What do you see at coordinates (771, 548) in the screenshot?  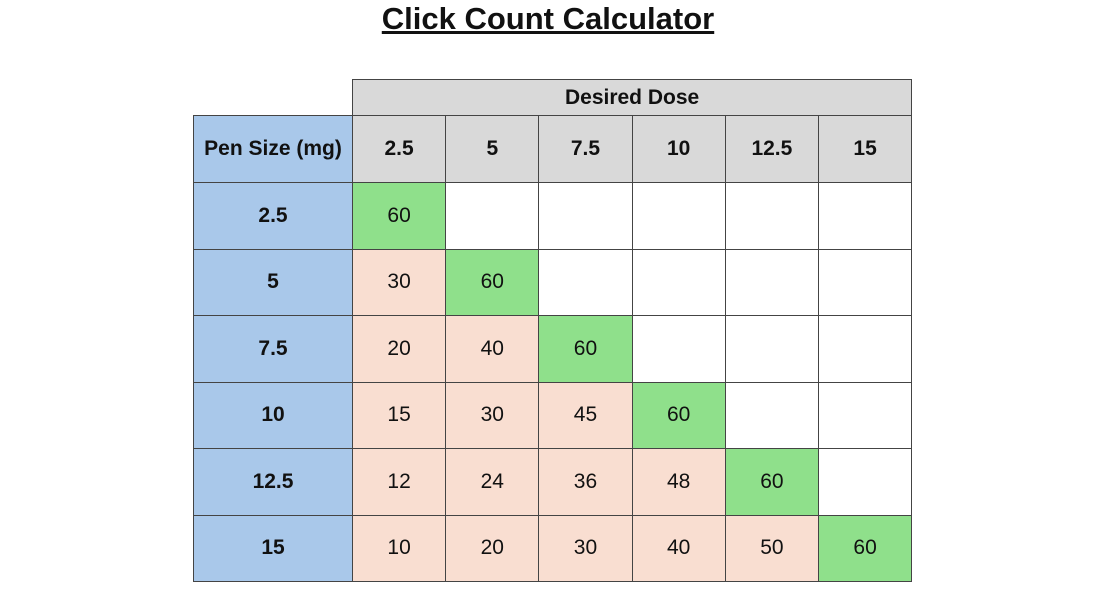 I see `cell: 50` at bounding box center [771, 548].